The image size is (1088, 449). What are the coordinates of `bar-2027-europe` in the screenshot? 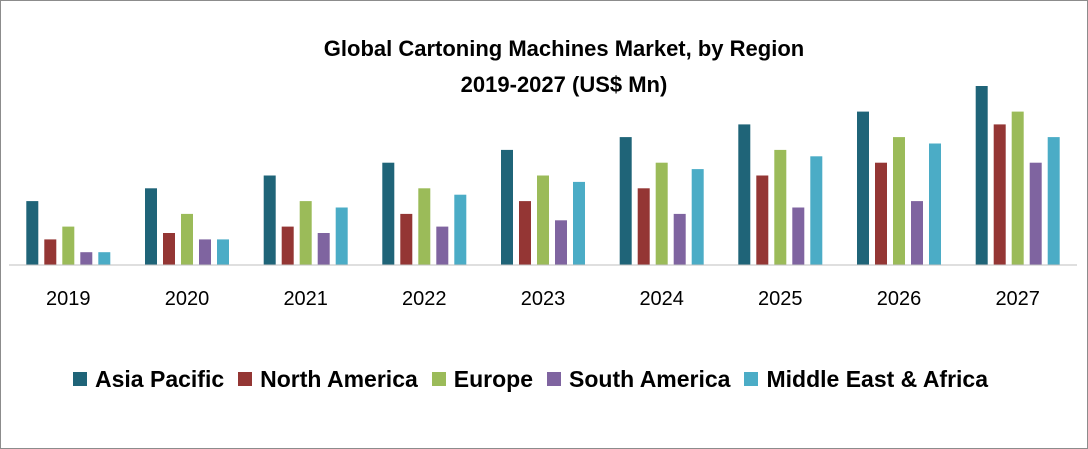 It's located at (1017, 188).